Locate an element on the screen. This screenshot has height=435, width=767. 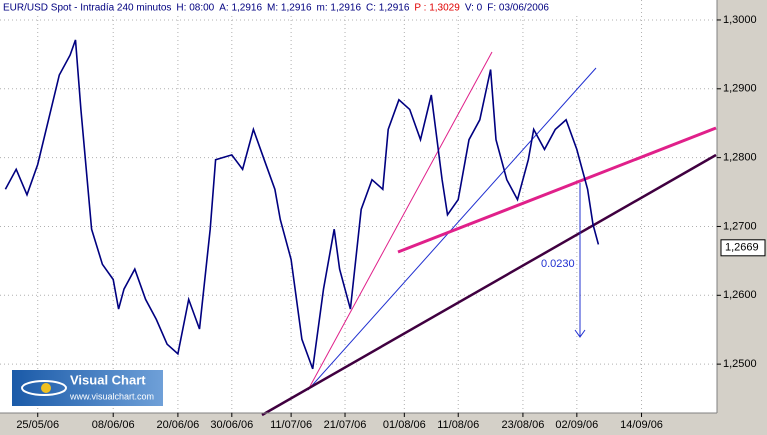
x-tick-label: 11/07/06 is located at coordinates (291, 425).